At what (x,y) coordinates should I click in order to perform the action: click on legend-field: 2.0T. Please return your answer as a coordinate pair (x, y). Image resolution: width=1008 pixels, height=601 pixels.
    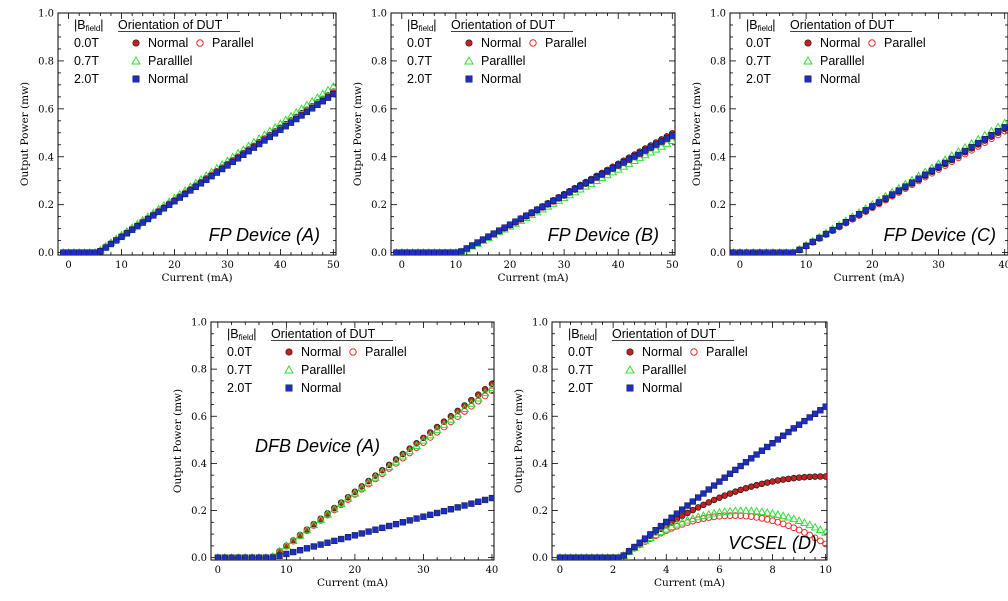
    Looking at the image, I should click on (758, 79).